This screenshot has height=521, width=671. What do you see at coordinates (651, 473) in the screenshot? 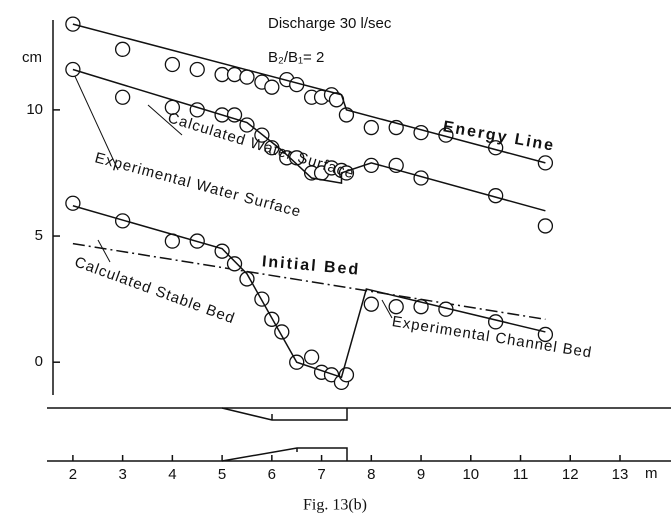
I see `x-axis-label: m` at bounding box center [651, 473].